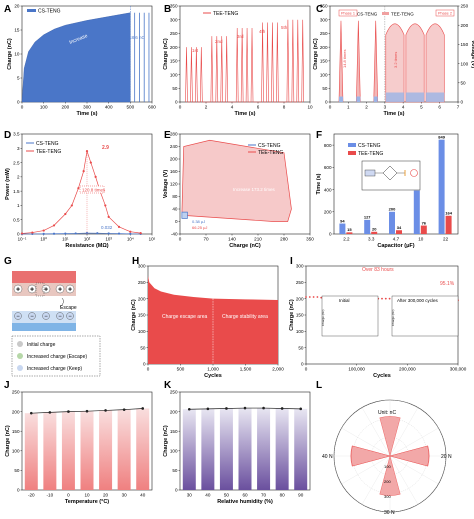 Image resolution: width=474 pixels, height=519 pixels. What do you see at coordinates (7, 135) in the screenshot?
I see `panel-letter-d: D` at bounding box center [7, 135].